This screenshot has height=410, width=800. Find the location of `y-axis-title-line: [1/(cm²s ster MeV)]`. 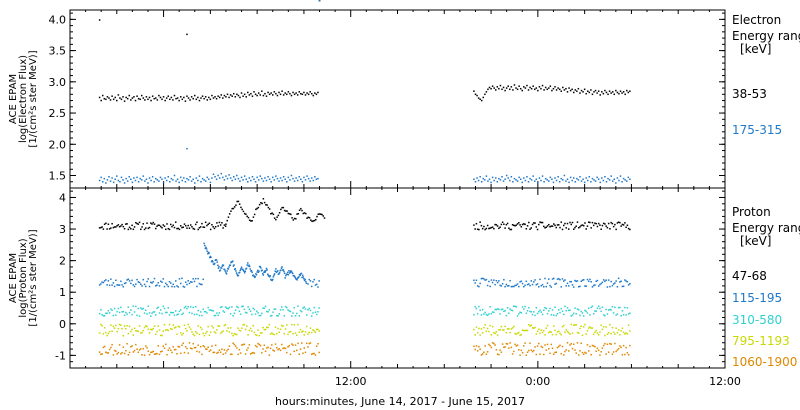

y-axis-title-line: [1/(cm²s ster MeV)] is located at coordinates (33, 277).